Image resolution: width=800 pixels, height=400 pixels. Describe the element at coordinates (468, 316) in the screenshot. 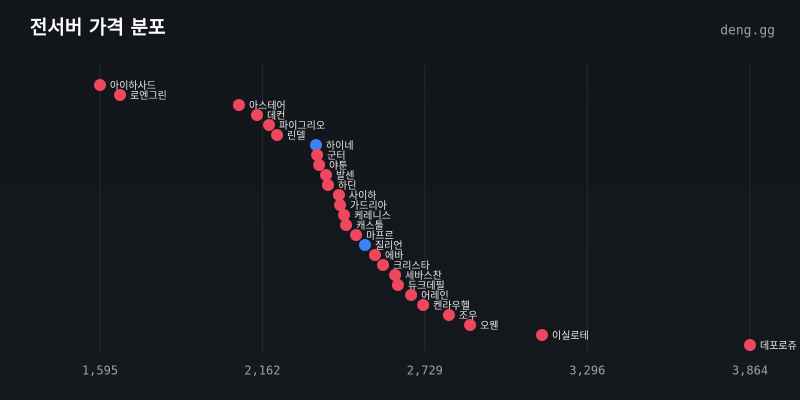

I see `point-label: 조우` at that location.